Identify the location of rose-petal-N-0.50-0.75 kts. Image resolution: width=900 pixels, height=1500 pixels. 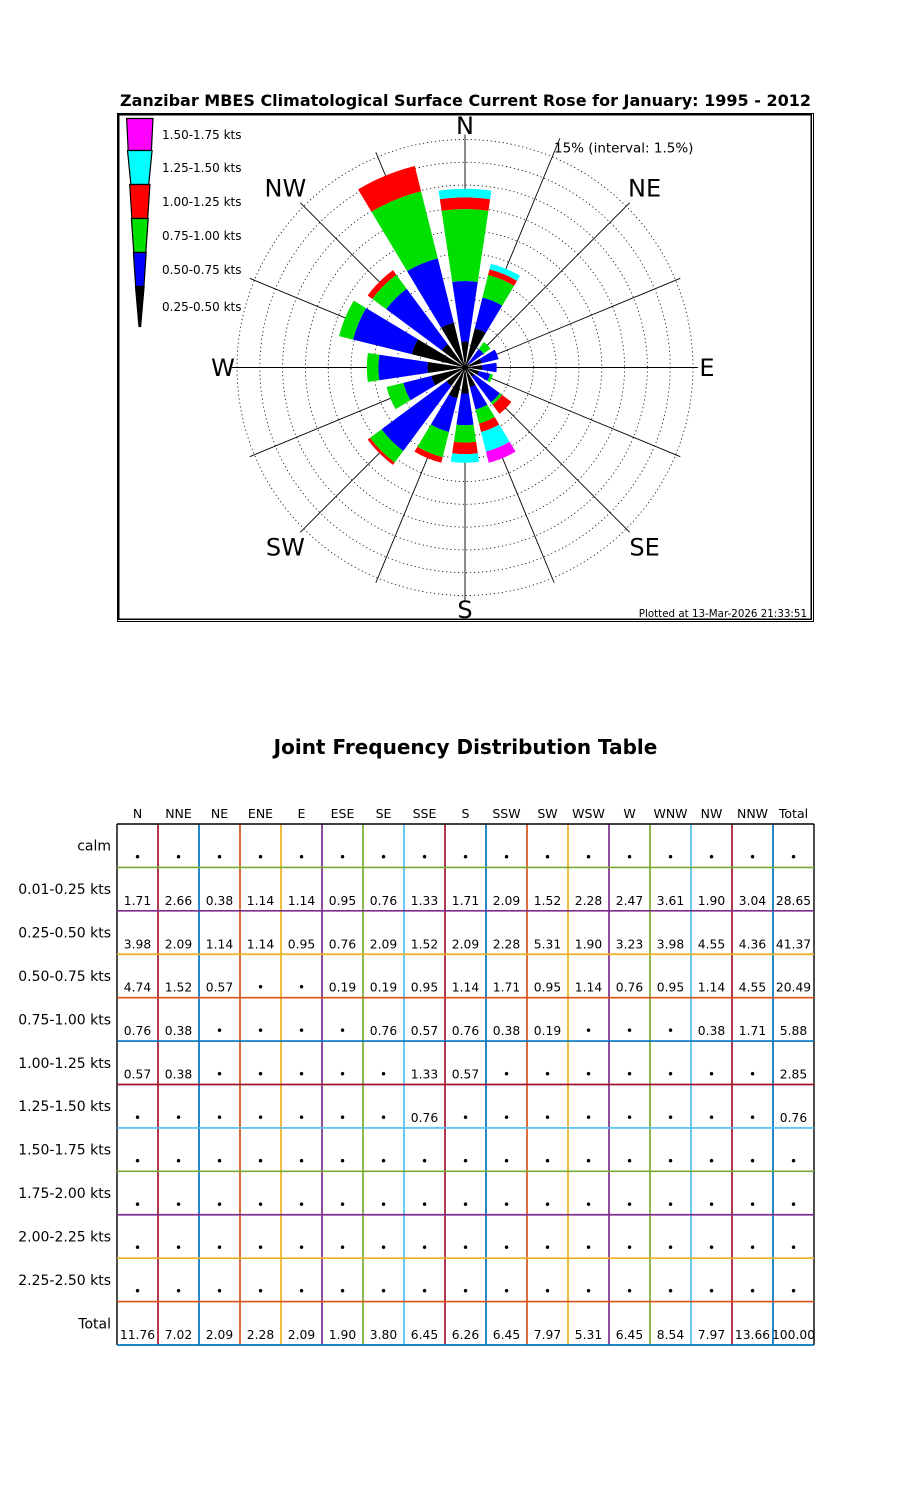
(465, 245).